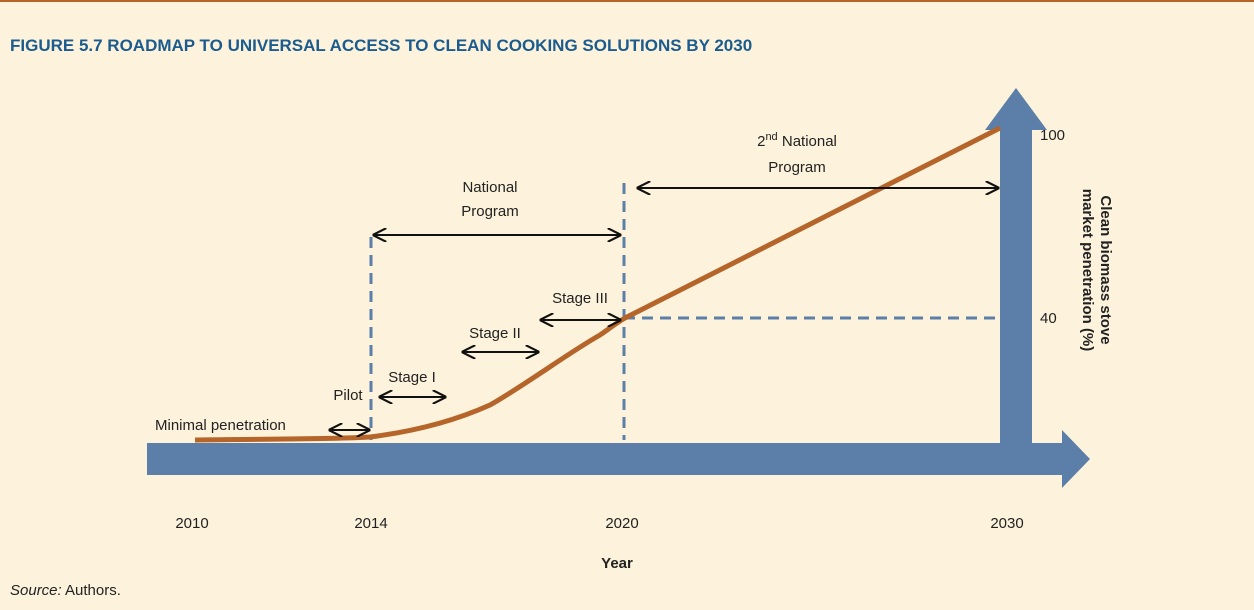  Describe the element at coordinates (348, 395) in the screenshot. I see `phase-label: Pilot` at that location.